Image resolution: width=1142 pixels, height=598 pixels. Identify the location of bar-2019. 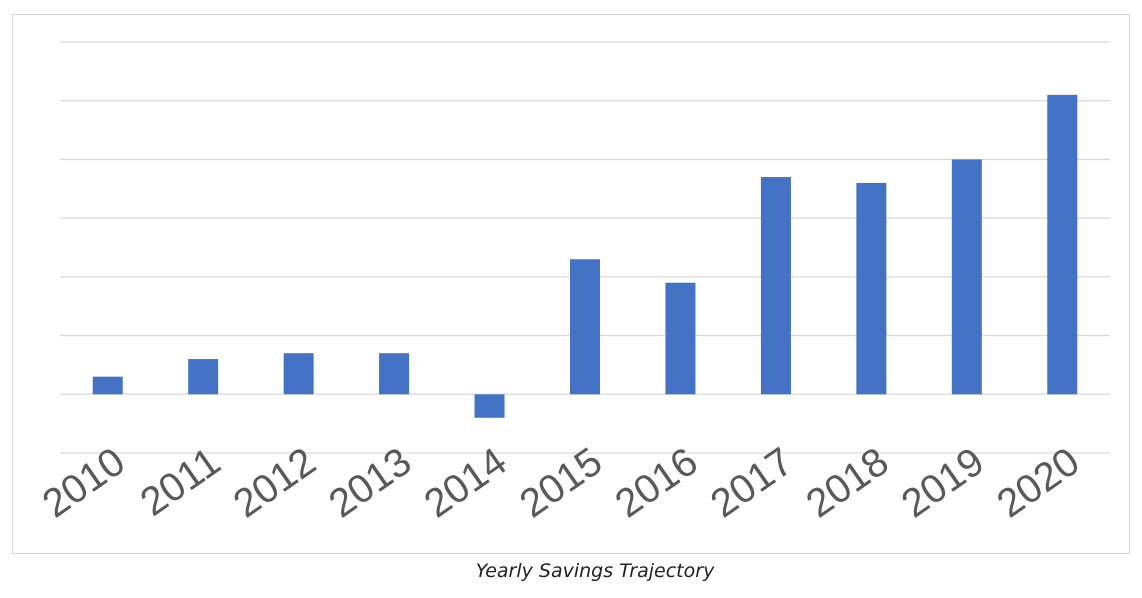
(966, 277).